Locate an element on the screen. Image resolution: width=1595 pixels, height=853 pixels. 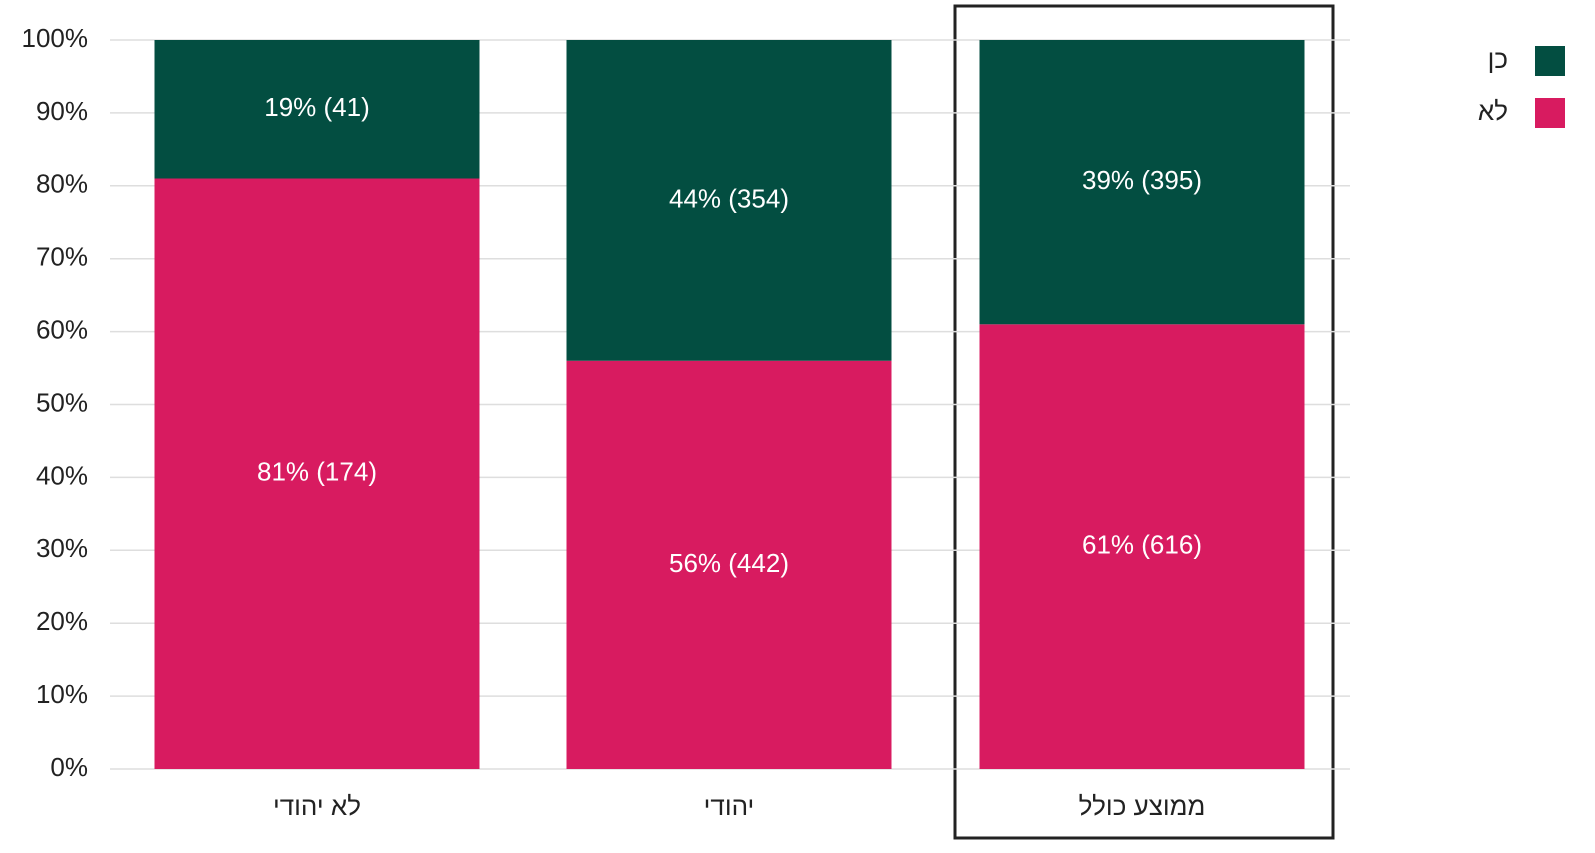
y-tick-label: 60% is located at coordinates (62, 329).